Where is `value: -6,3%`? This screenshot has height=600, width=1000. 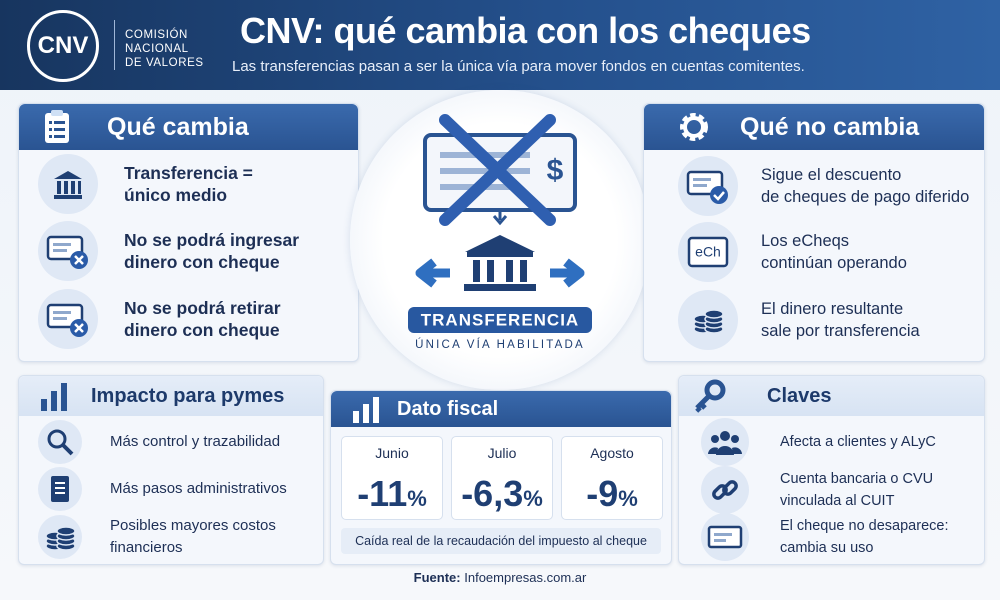 value: -6,3% is located at coordinates (502, 494).